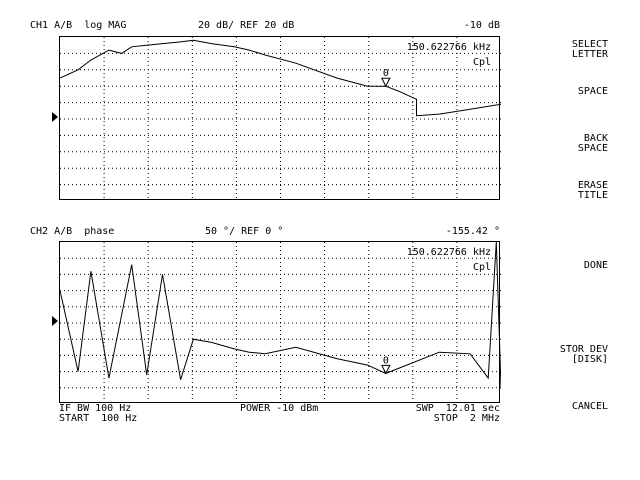 This screenshot has height=480, width=640. Describe the element at coordinates (466, 418) in the screenshot. I see `stop-frequency: STOP 2 MHz` at that location.